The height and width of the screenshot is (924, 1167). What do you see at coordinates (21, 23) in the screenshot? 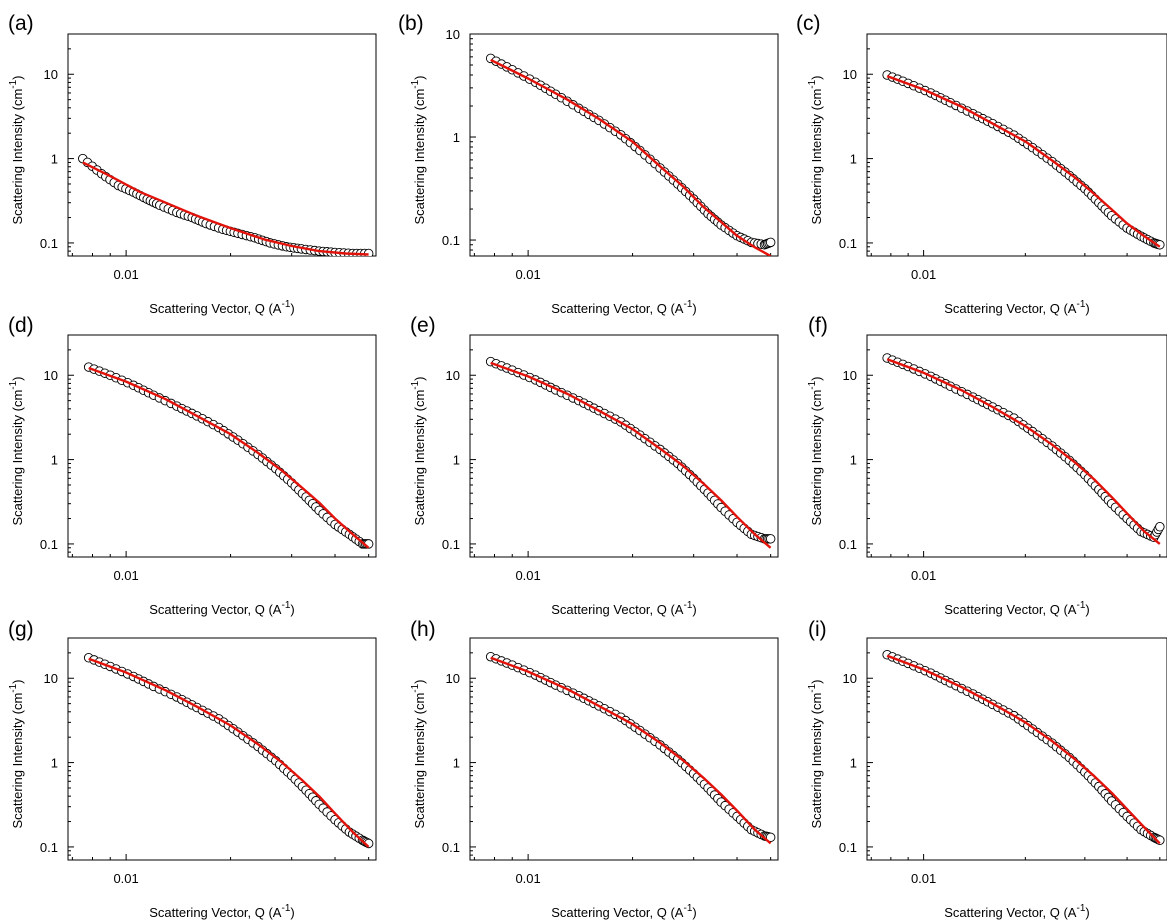
I see `panel-label: (a)` at bounding box center [21, 23].